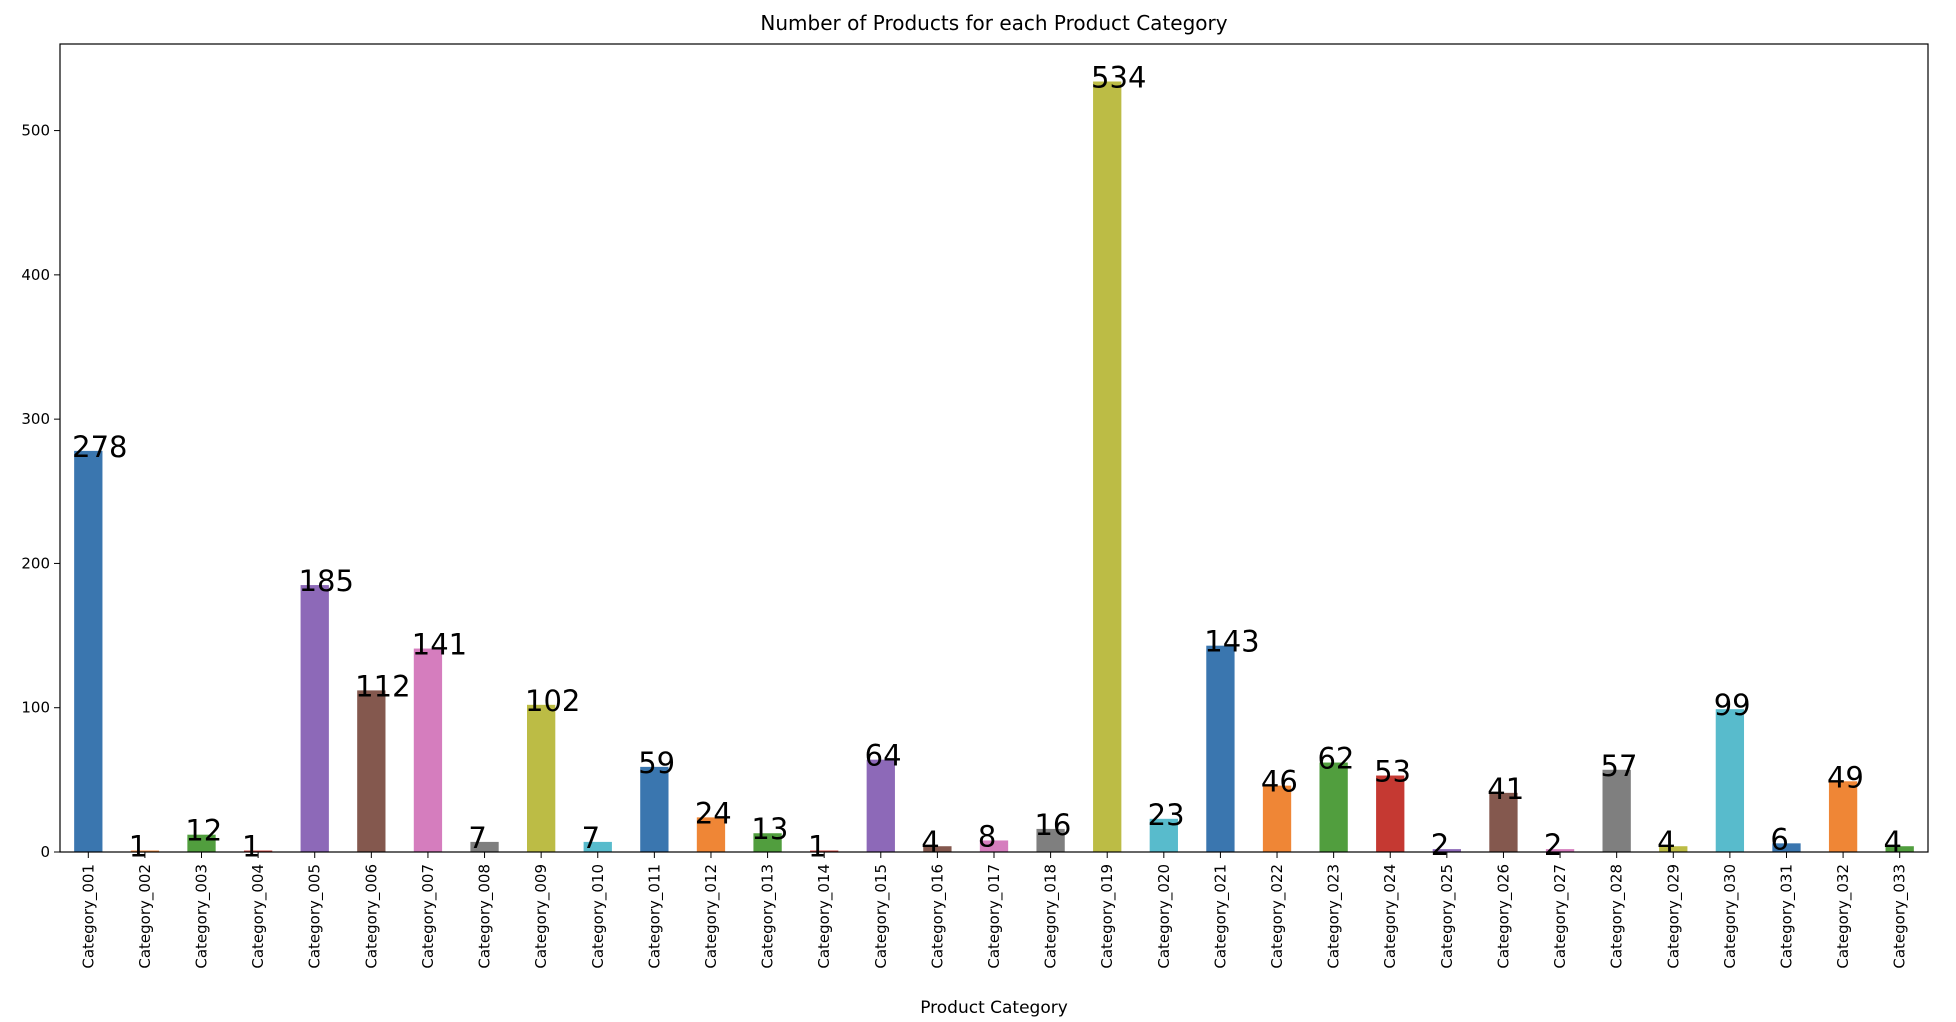  What do you see at coordinates (1334, 916) in the screenshot?
I see `x-tick-label: Category_023` at bounding box center [1334, 916].